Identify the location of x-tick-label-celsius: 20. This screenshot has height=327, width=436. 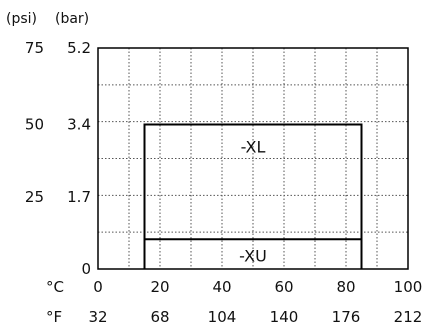
(159, 287).